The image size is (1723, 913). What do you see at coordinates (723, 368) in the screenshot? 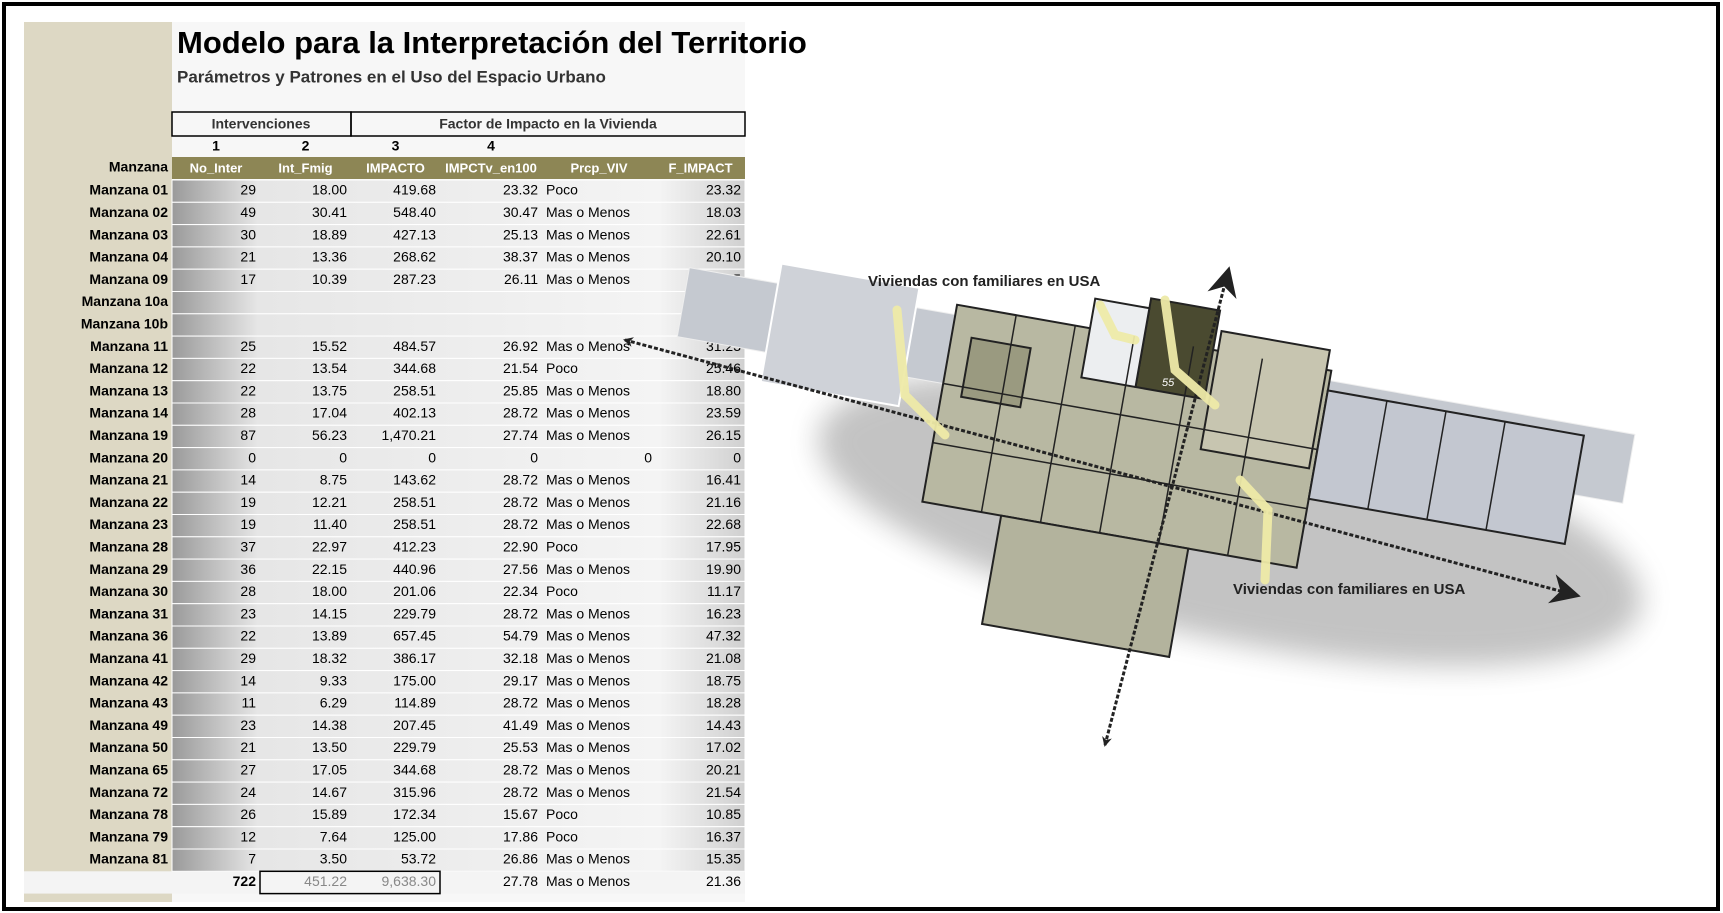
I see `cell: 25.46` at bounding box center [723, 368].